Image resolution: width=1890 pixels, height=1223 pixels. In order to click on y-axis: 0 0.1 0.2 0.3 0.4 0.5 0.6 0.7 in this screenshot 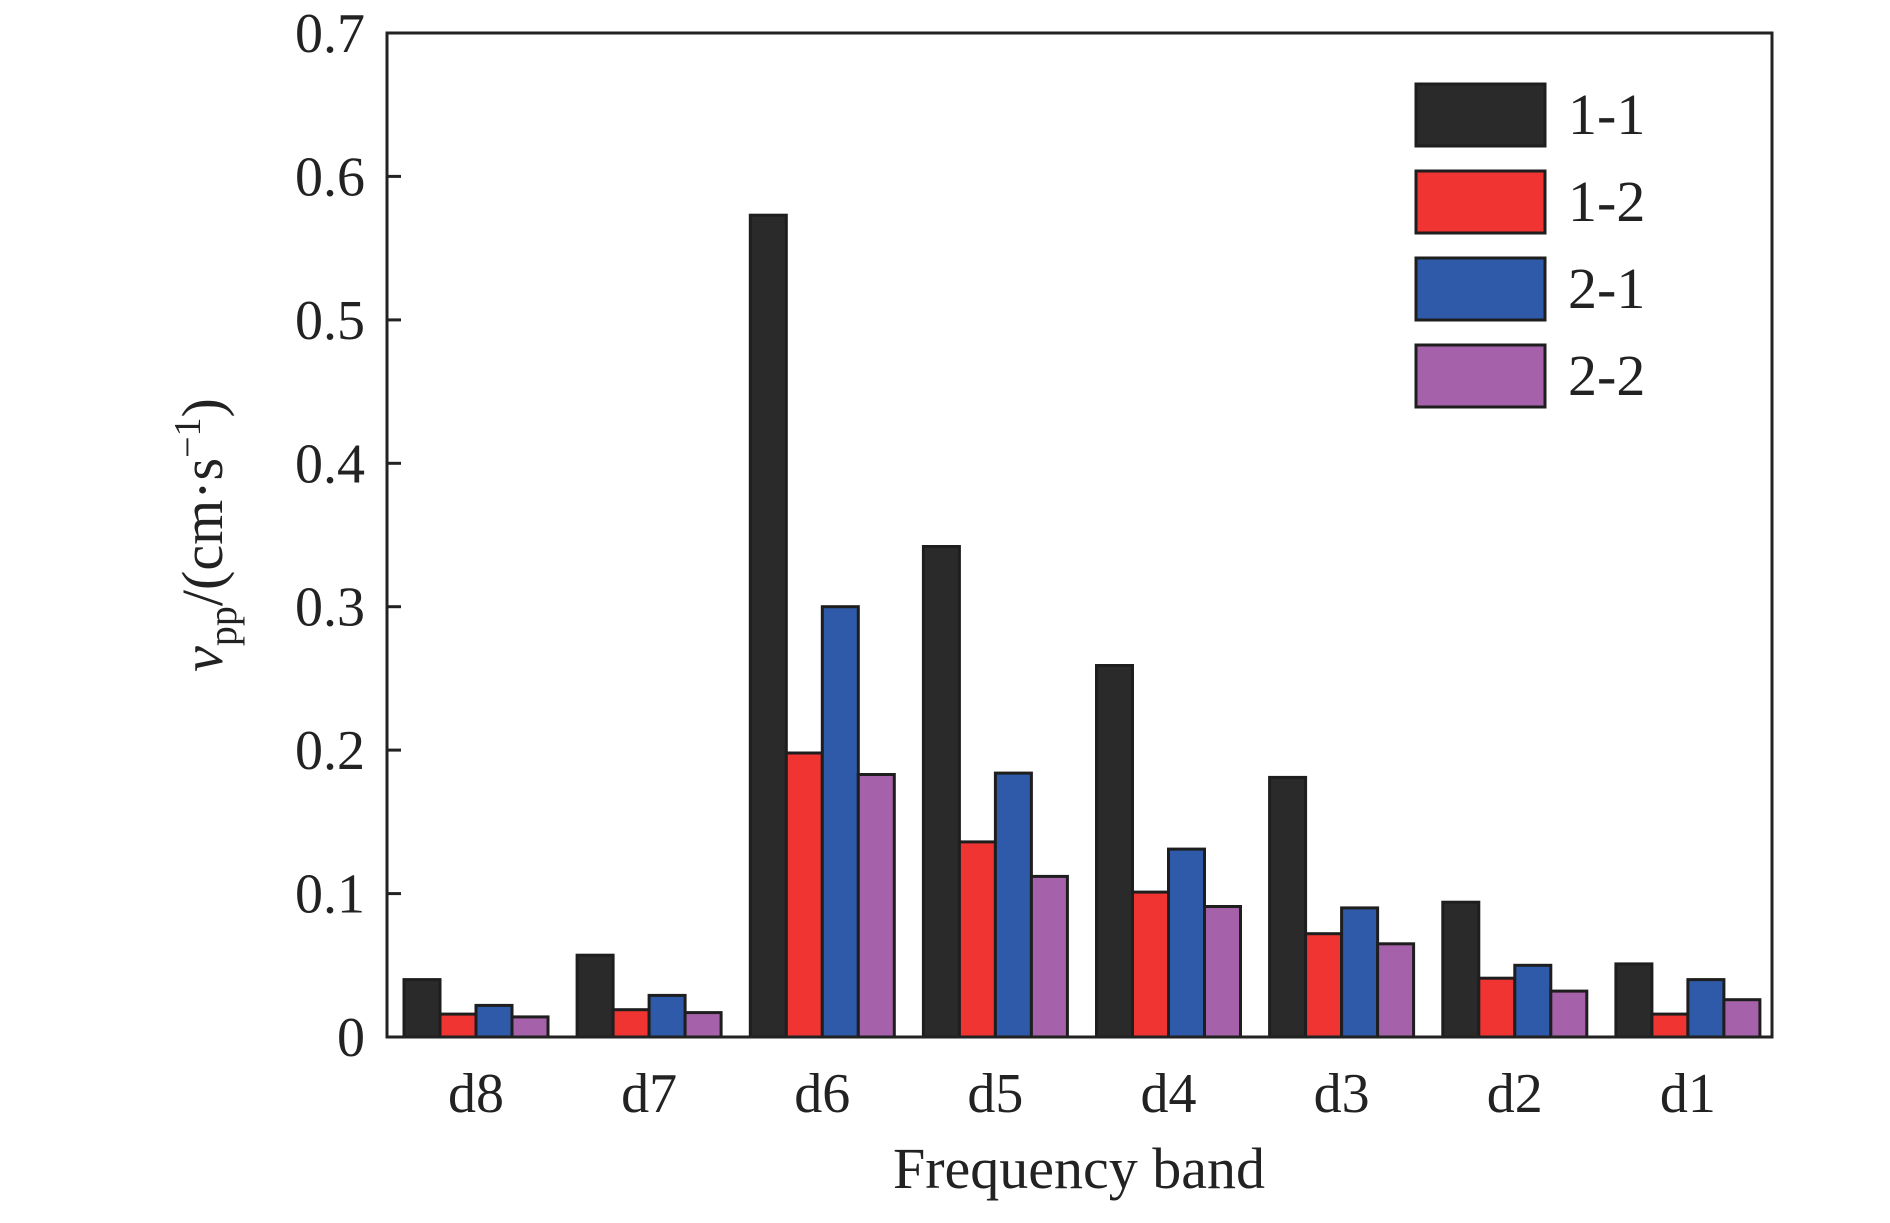, I will do `click(348, 536)`.